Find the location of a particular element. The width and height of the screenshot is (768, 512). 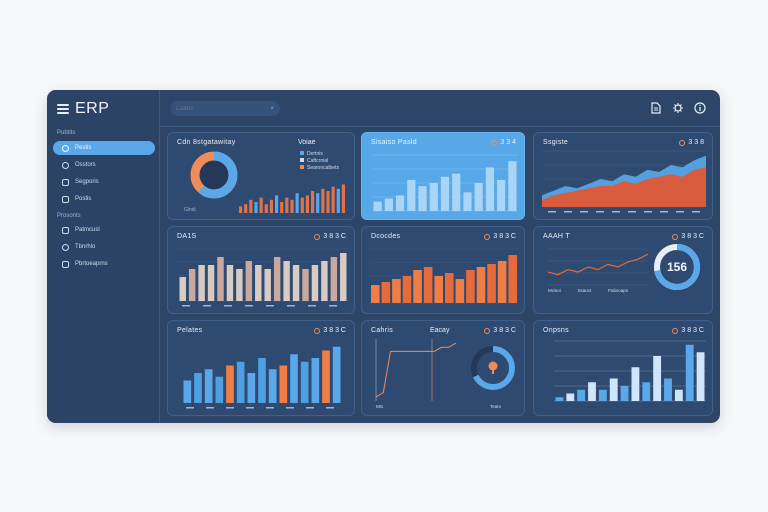

data-card: DA1S 3 8 3 C is located at coordinates (261, 270).